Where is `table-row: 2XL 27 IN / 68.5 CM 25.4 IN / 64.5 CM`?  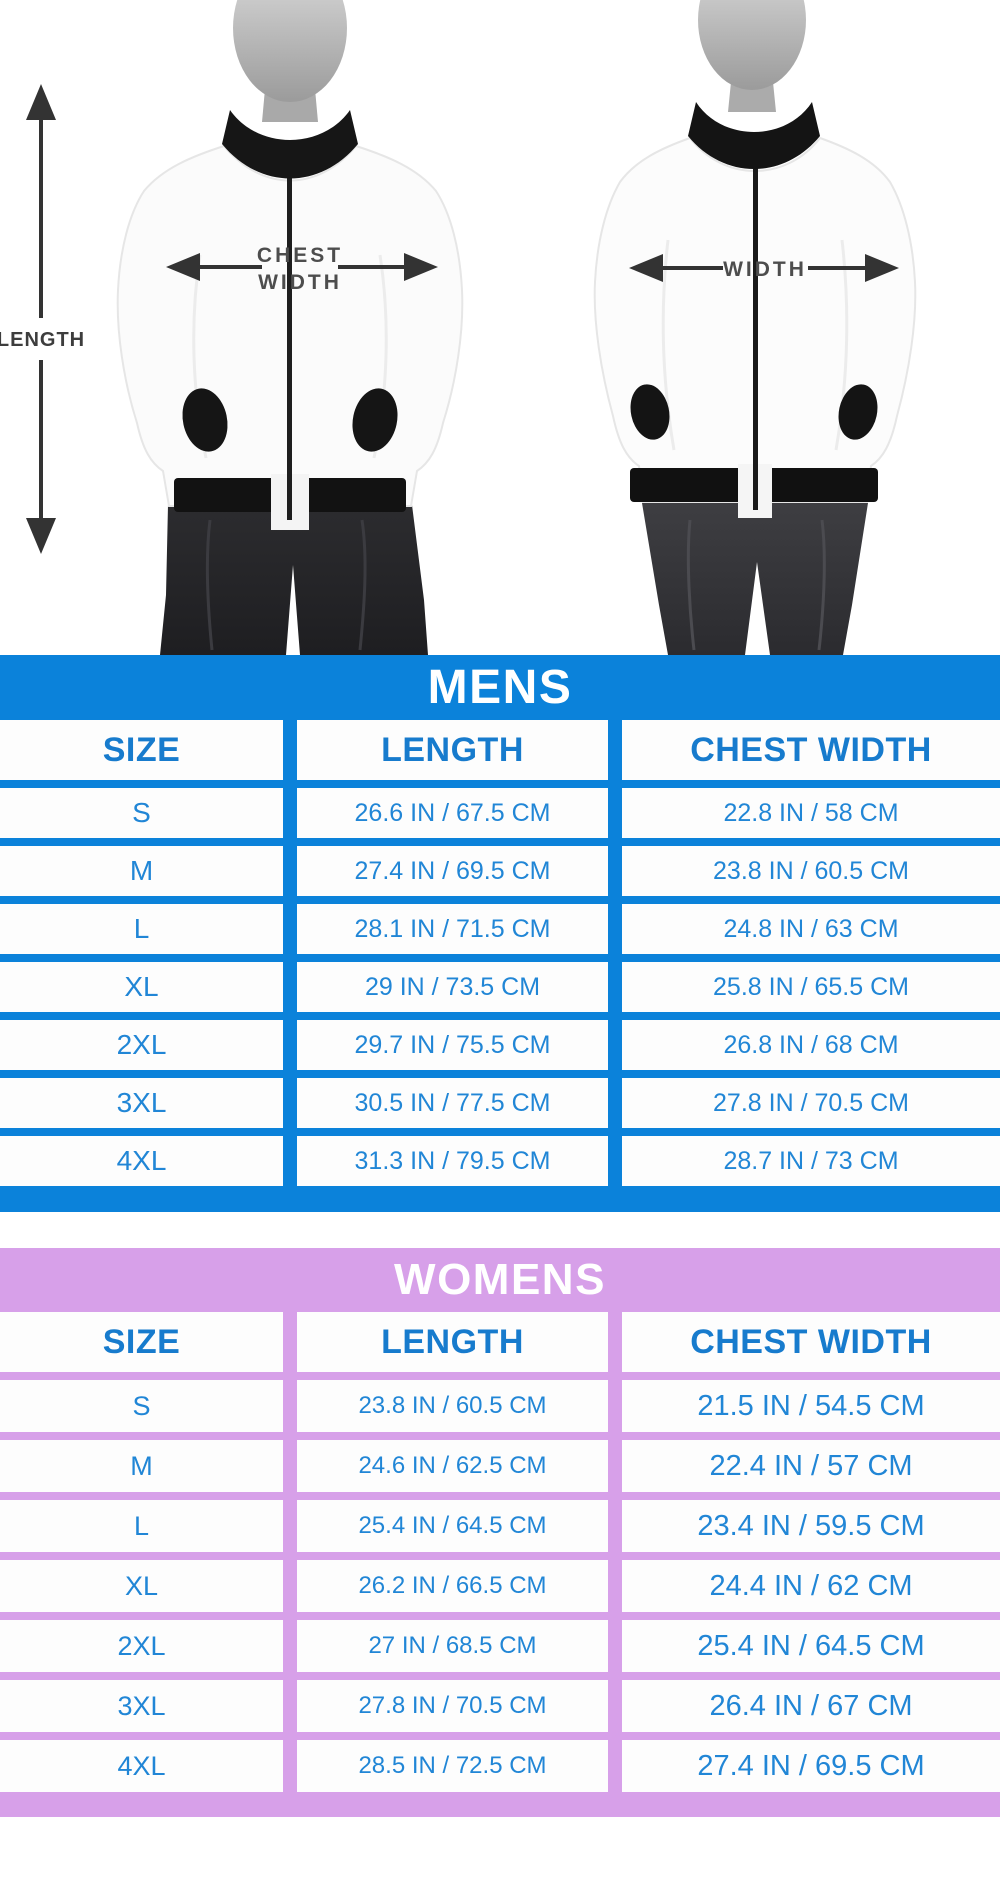
table-row: 2XL 27 IN / 68.5 CM 25.4 IN / 64.5 CM is located at coordinates (500, 1646).